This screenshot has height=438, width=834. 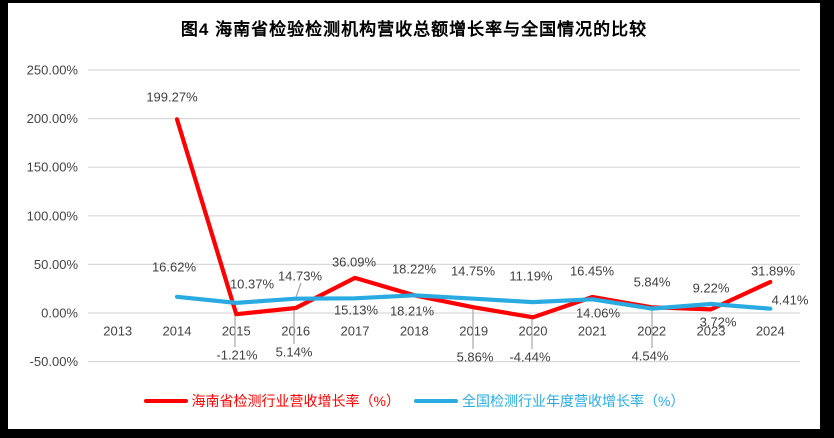 I want to click on series-line-national, so click(x=473, y=302).